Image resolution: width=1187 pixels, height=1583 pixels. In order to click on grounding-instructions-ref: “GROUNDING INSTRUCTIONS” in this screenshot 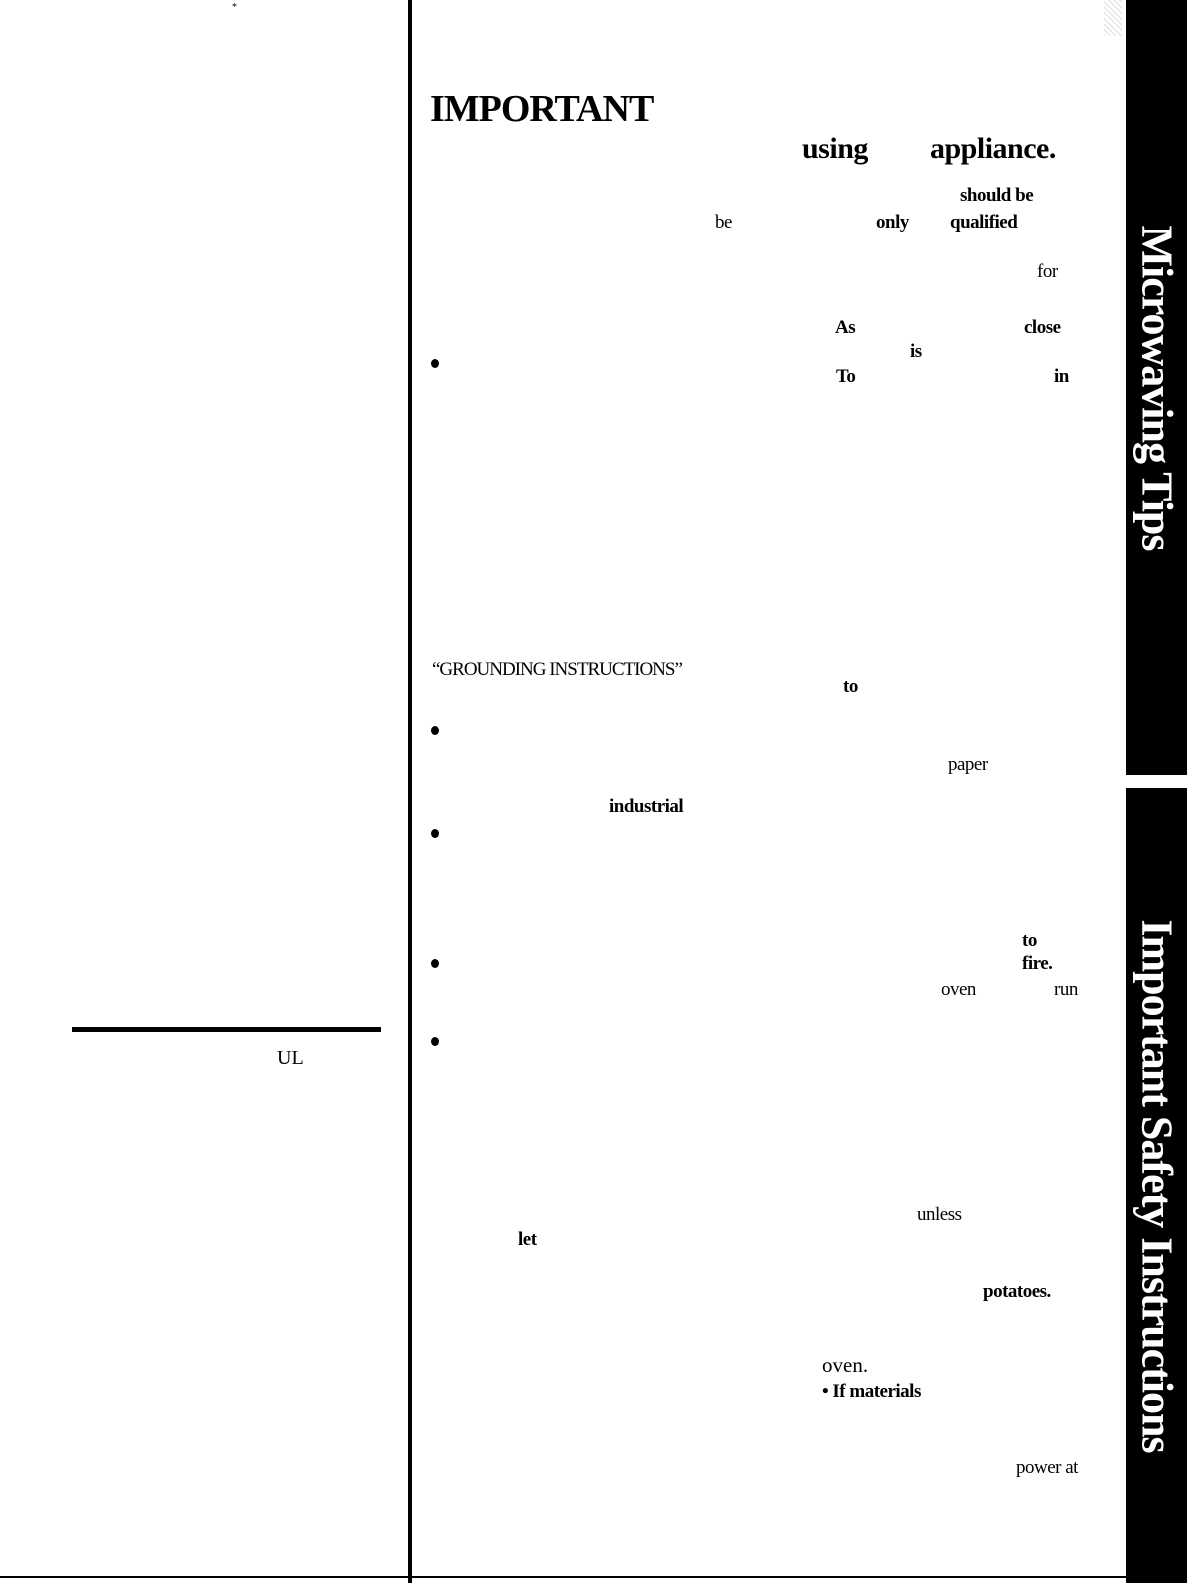, I will do `click(557, 669)`.